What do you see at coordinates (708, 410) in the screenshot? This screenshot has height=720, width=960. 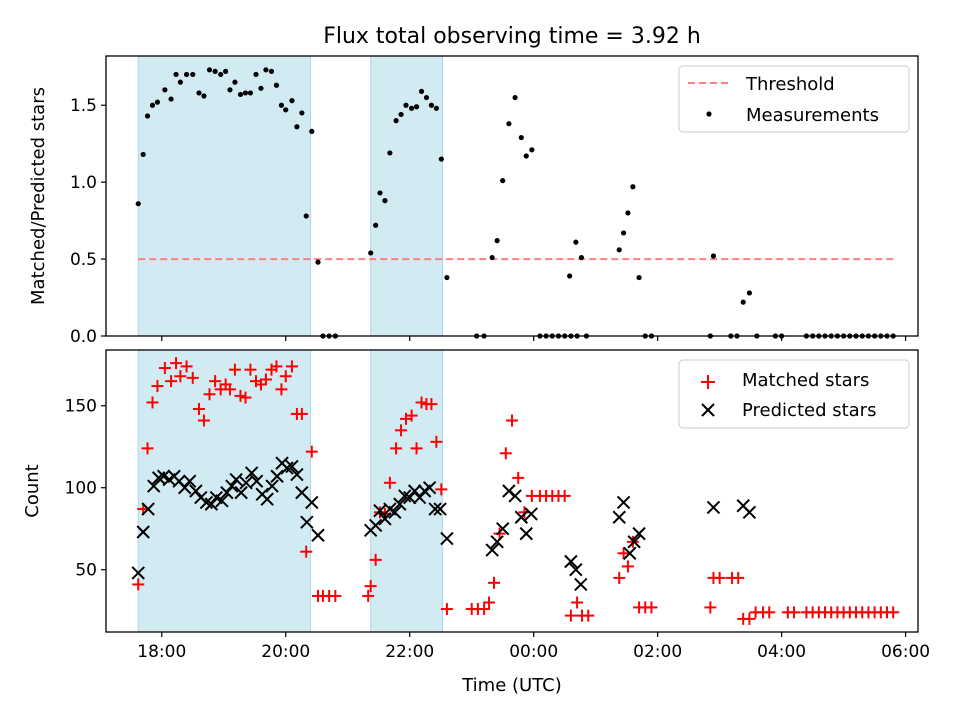 I see `legend-predicted-swatch` at bounding box center [708, 410].